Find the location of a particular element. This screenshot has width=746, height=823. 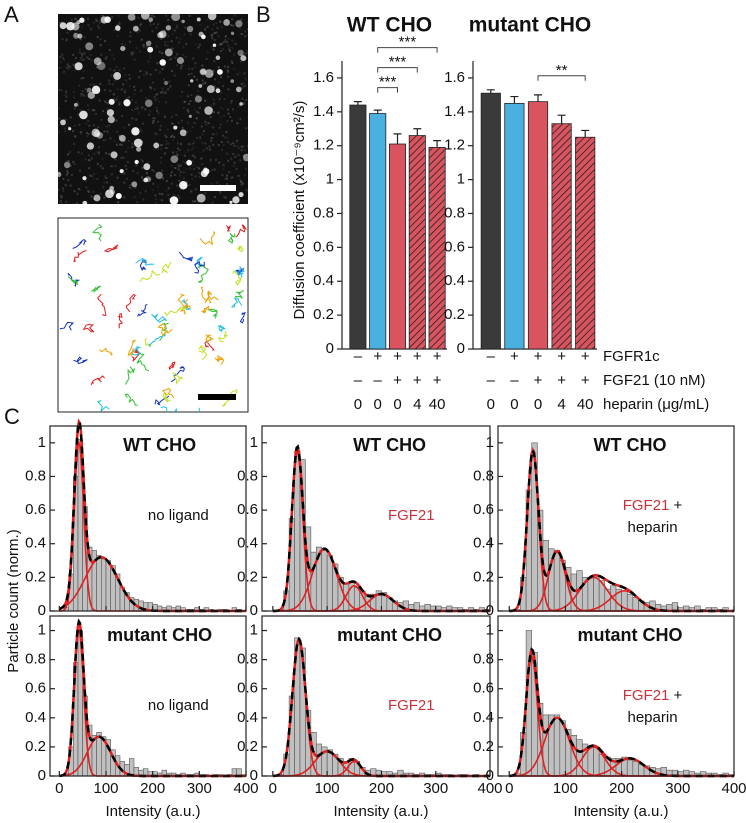

histogram-bar is located at coordinates (635, 604).